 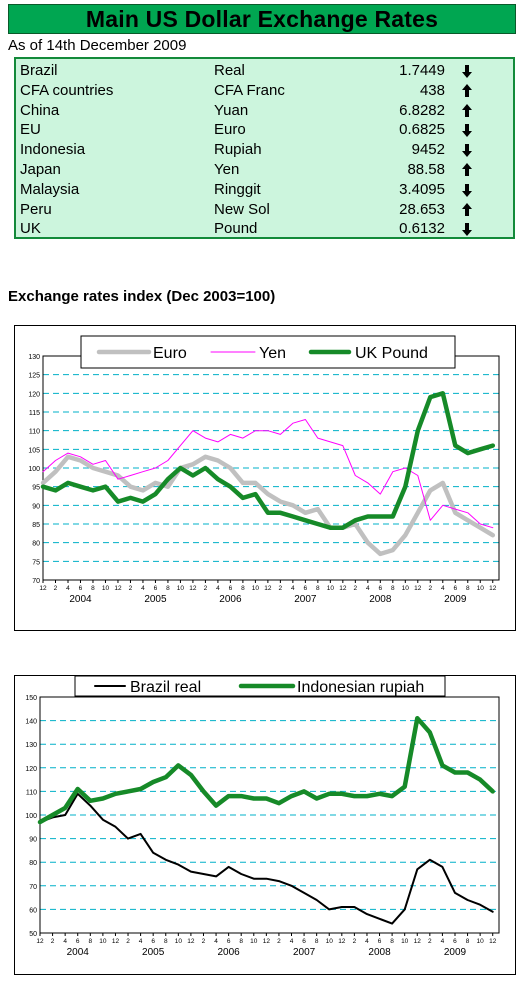 I want to click on year-label: 2004, so click(x=80, y=599).